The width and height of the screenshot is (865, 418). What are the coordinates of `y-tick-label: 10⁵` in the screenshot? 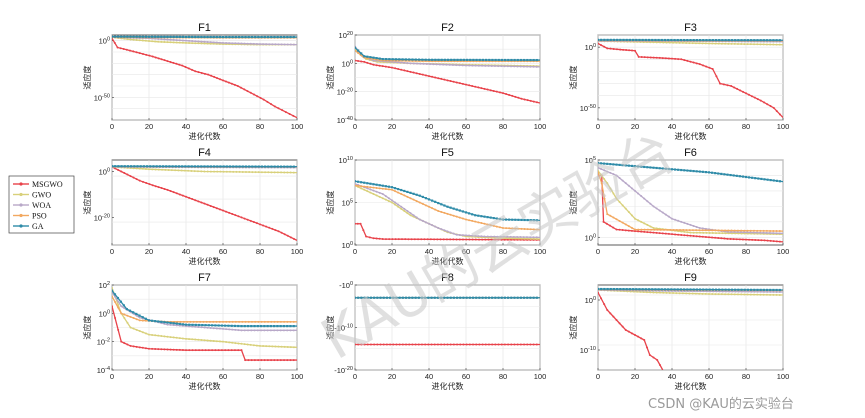 It's located at (590, 160).